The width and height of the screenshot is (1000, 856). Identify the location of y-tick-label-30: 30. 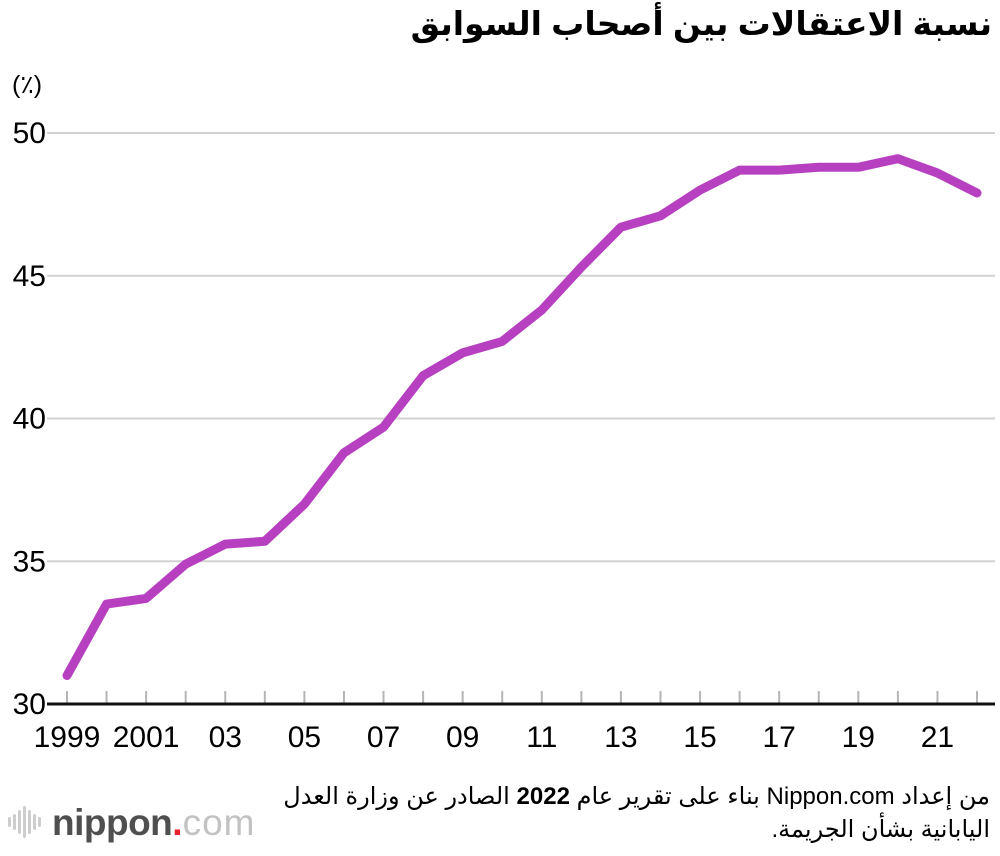
(29, 704).